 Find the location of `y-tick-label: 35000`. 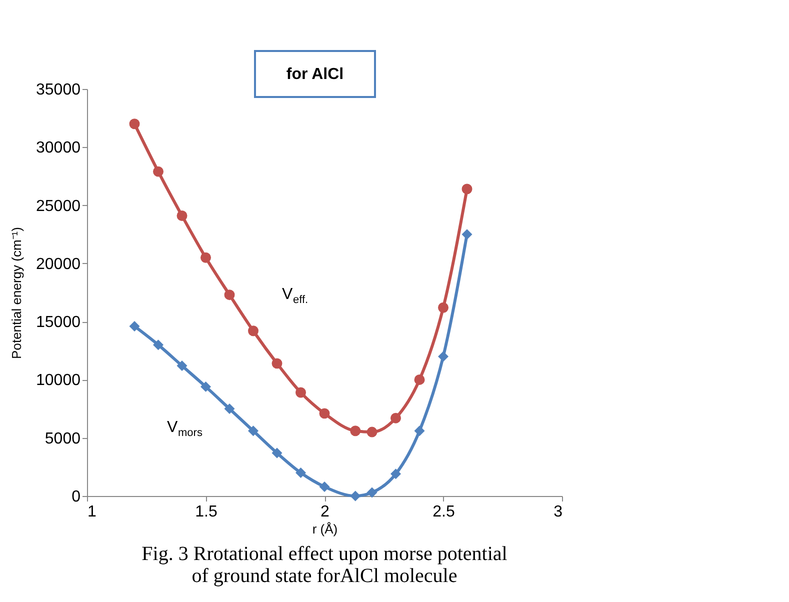

y-tick-label: 35000 is located at coordinates (58, 90).